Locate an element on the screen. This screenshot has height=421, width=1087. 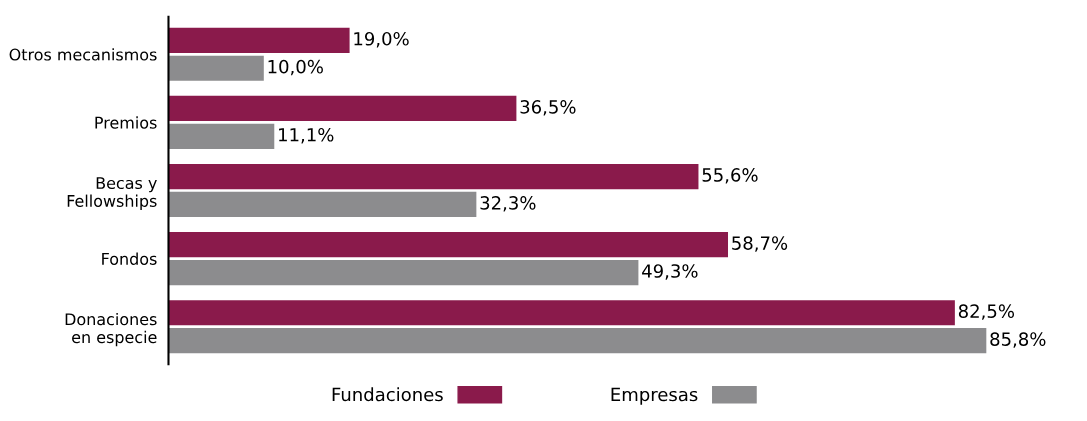
y-tick-label: Premios is located at coordinates (126, 122).